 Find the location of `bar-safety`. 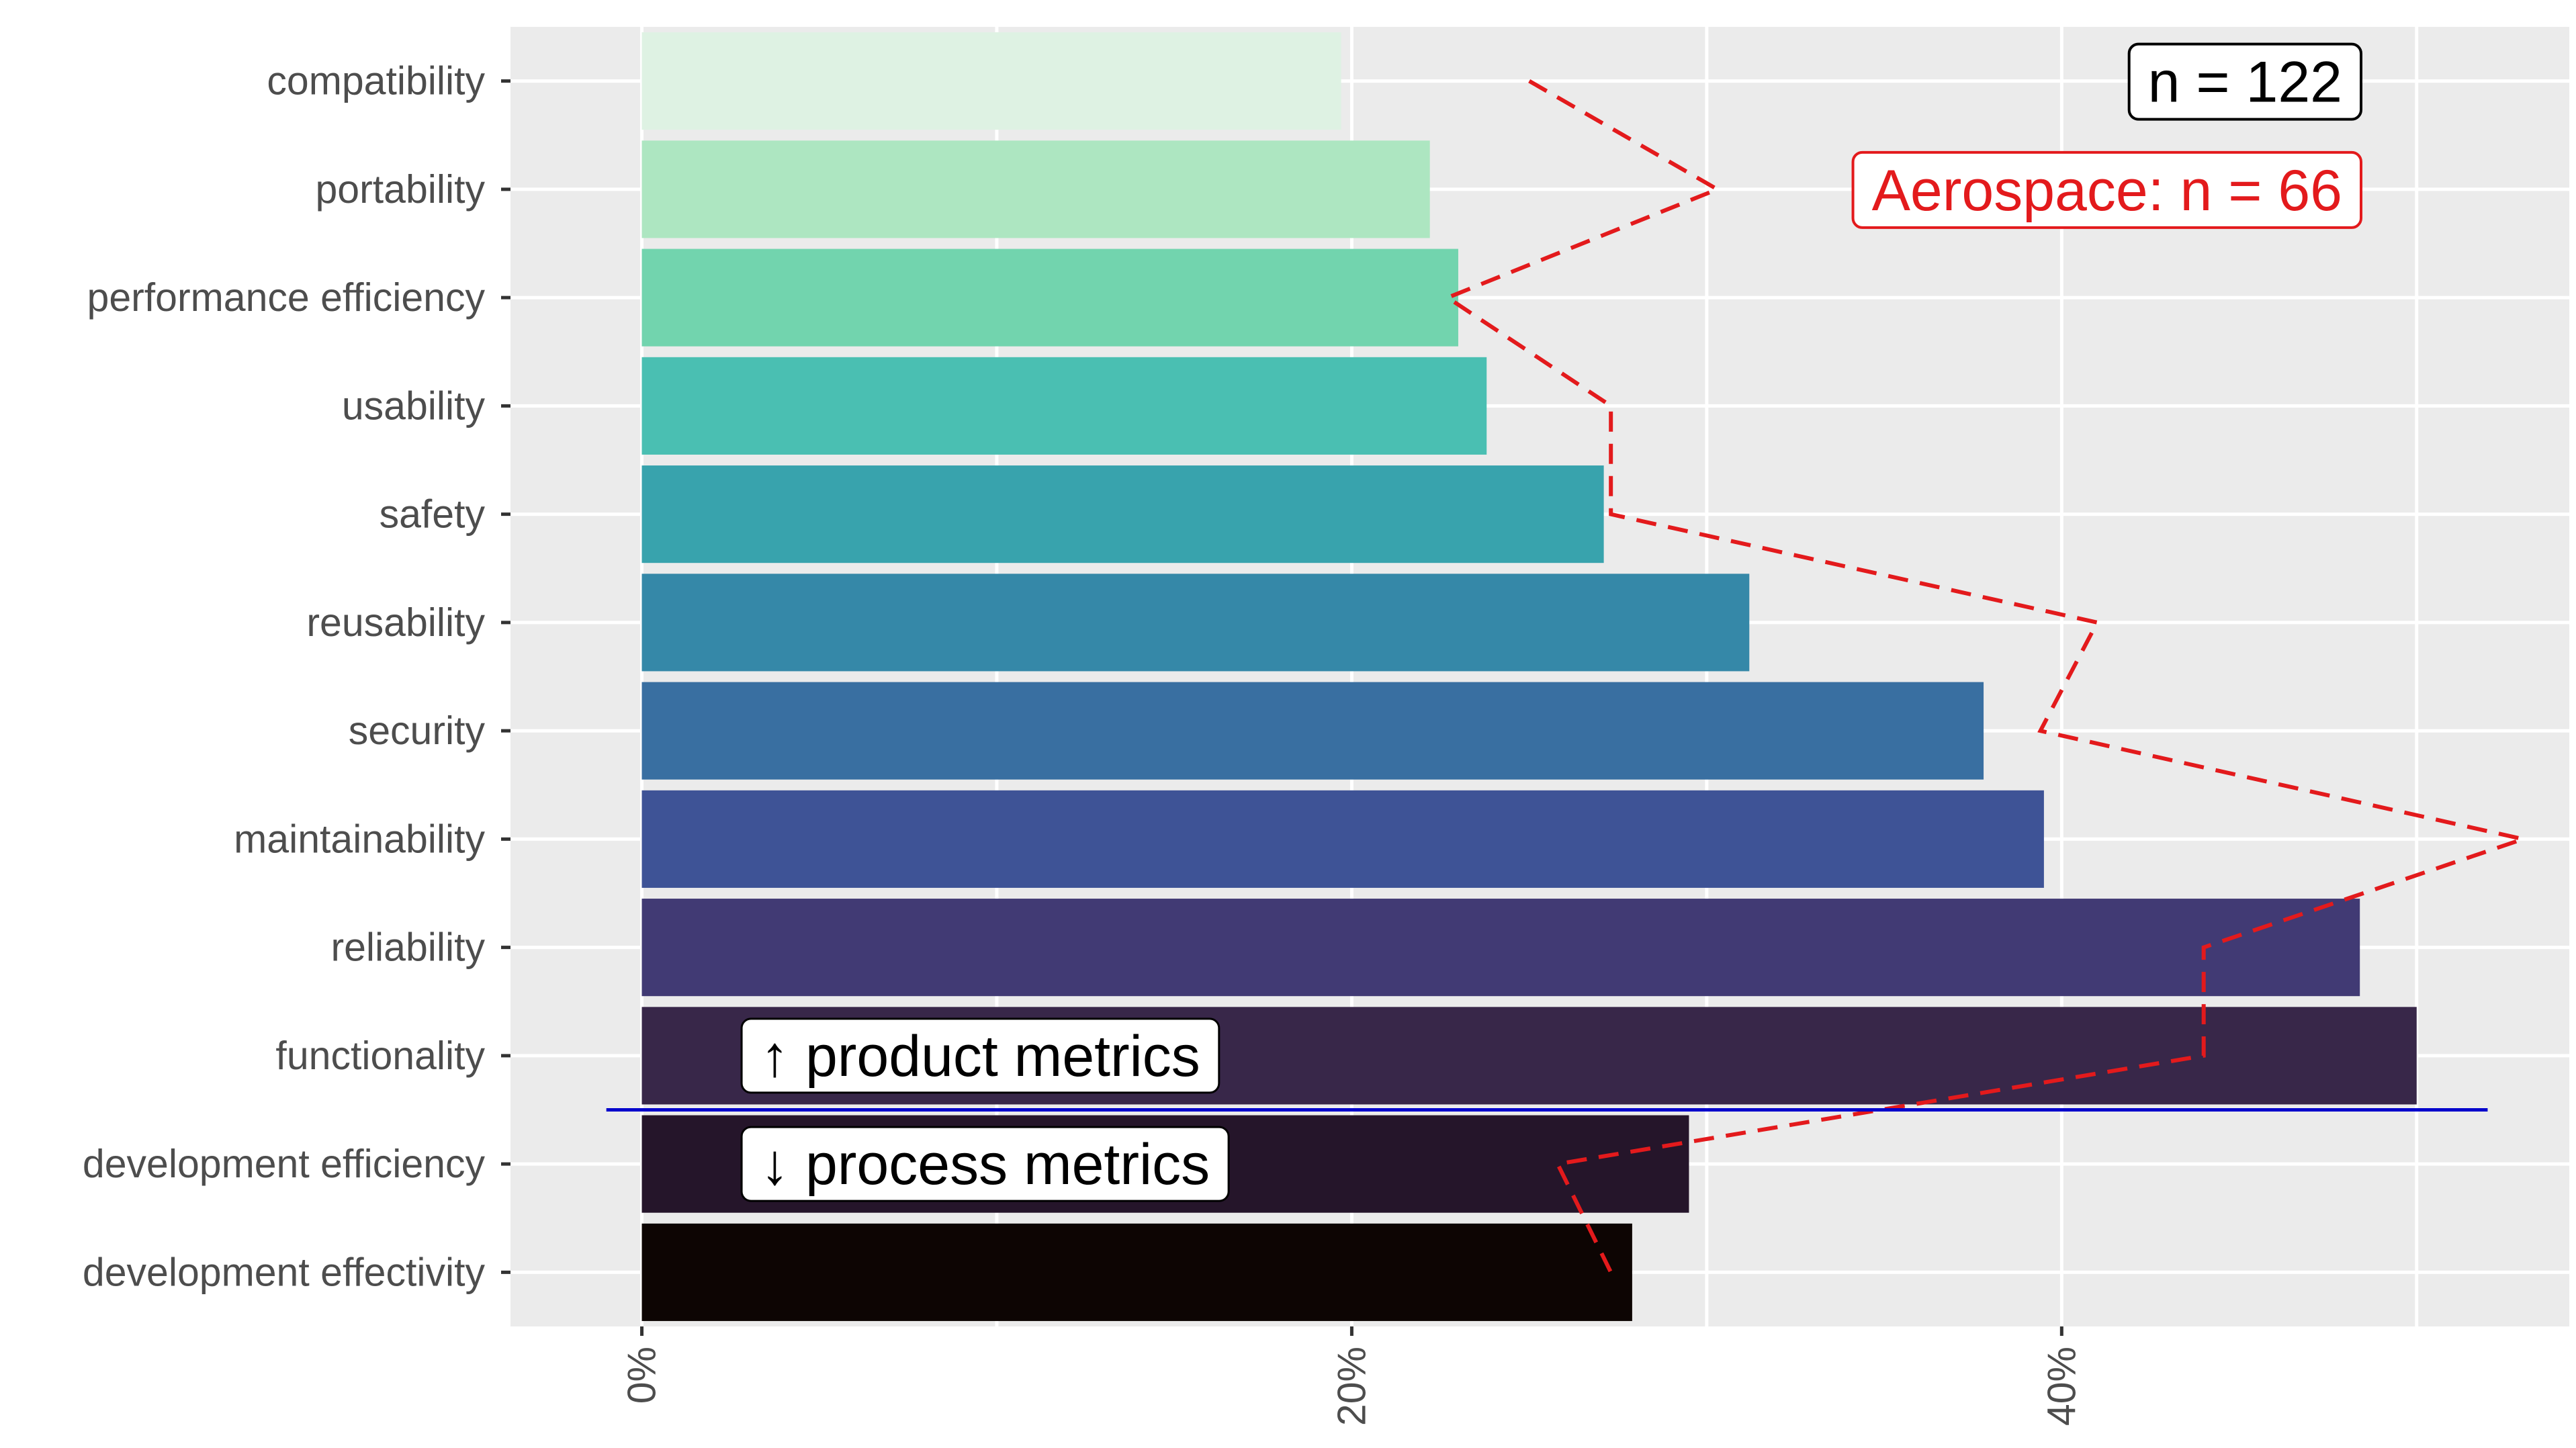

bar-safety is located at coordinates (1122, 514).